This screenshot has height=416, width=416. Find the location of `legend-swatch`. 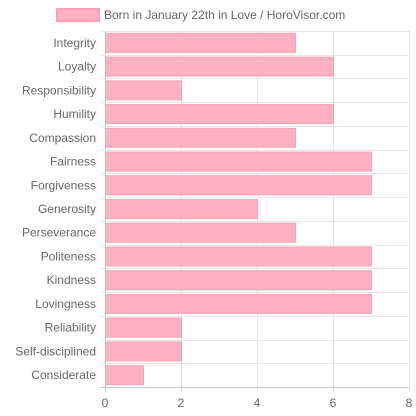

legend-swatch is located at coordinates (78, 15).